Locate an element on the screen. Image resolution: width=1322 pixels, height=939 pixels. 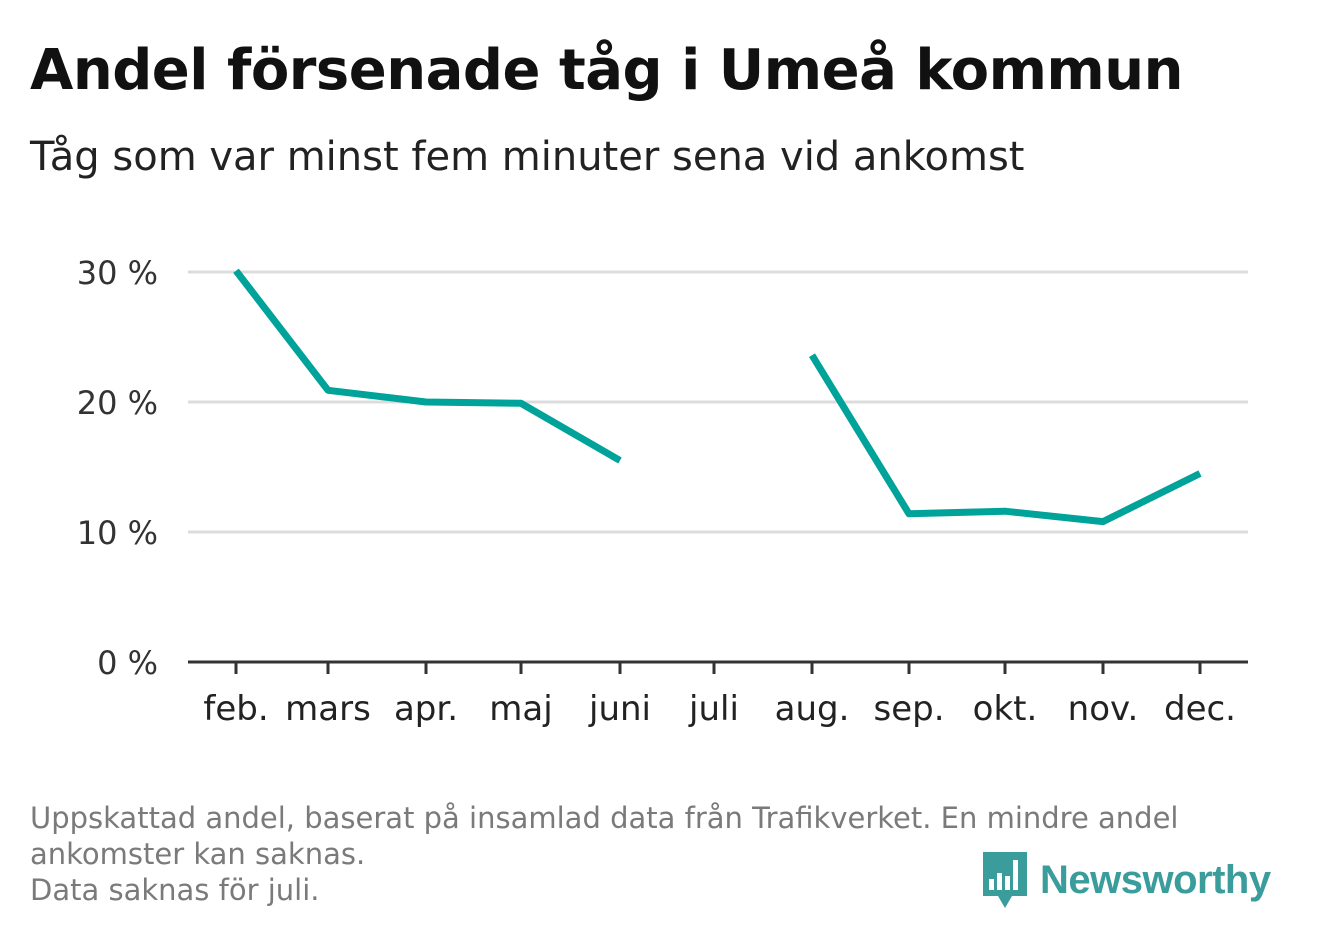
chart-title: Andel försenade tåg i Umeå kommun is located at coordinates (607, 70).